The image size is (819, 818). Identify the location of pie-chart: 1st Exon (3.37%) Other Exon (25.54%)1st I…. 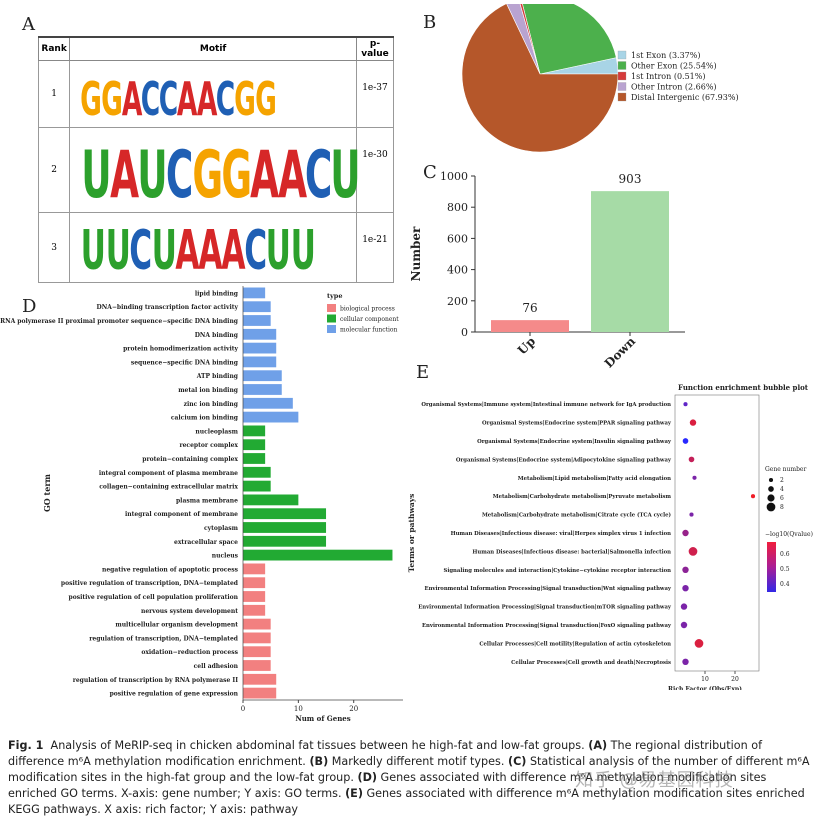
(600, 78).